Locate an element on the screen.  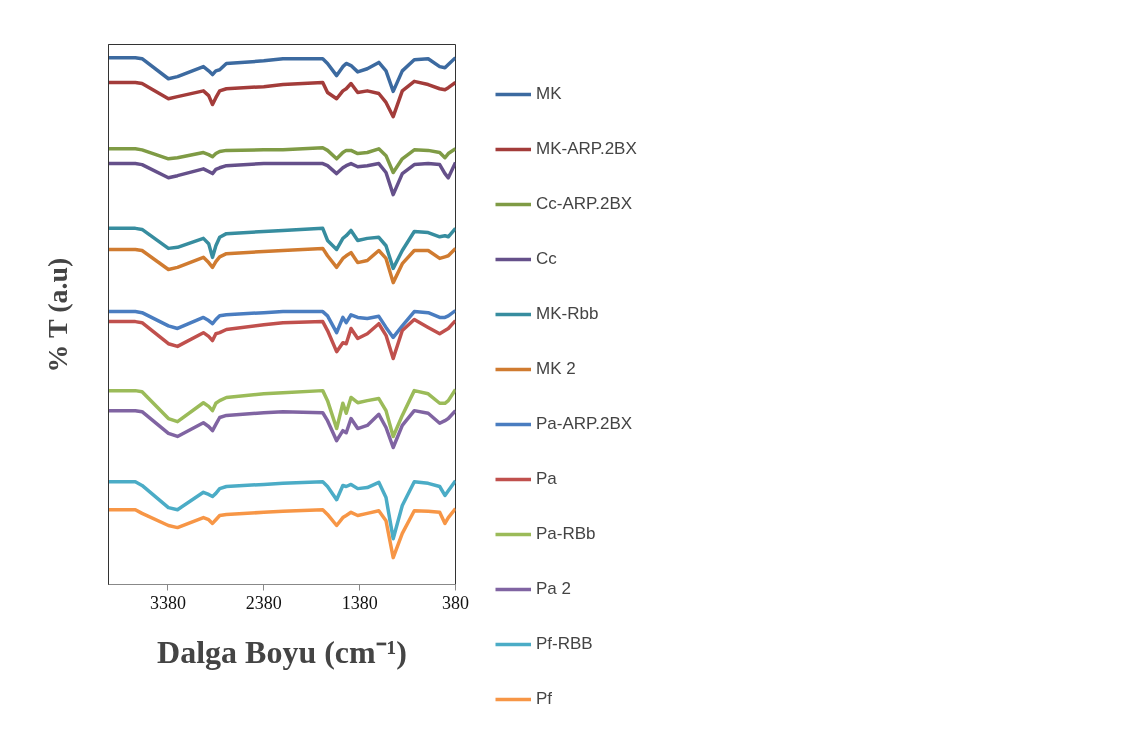
x-tick-label: 380 is located at coordinates (455, 602).